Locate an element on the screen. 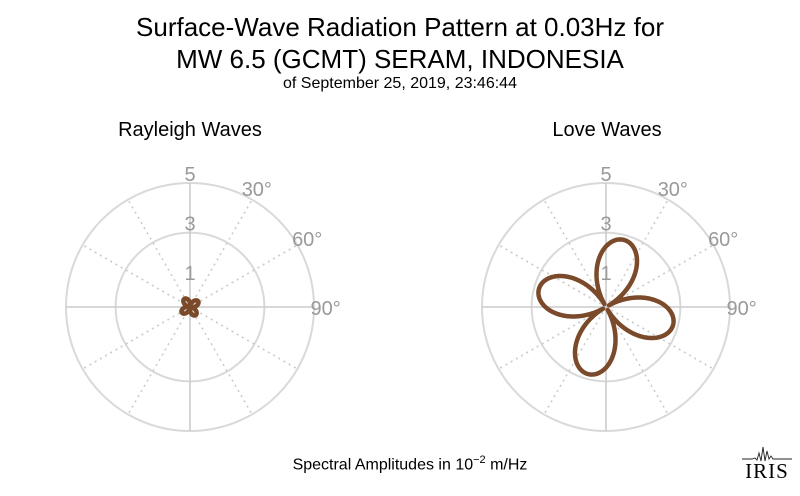 The image size is (800, 496). units-exponent: −2 is located at coordinates (479, 460).